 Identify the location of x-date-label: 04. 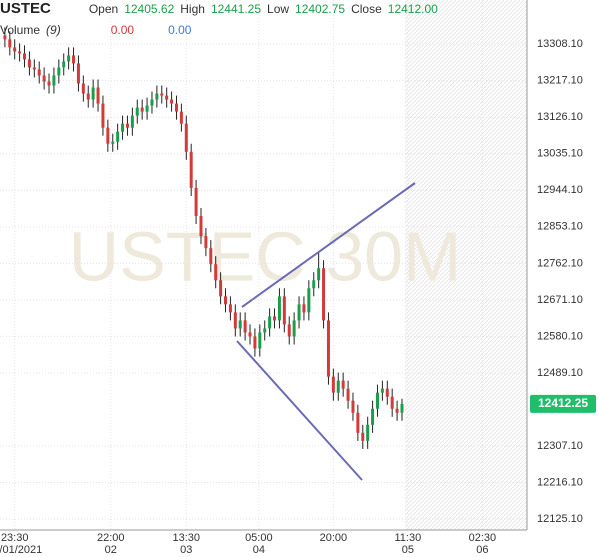
(259, 550).